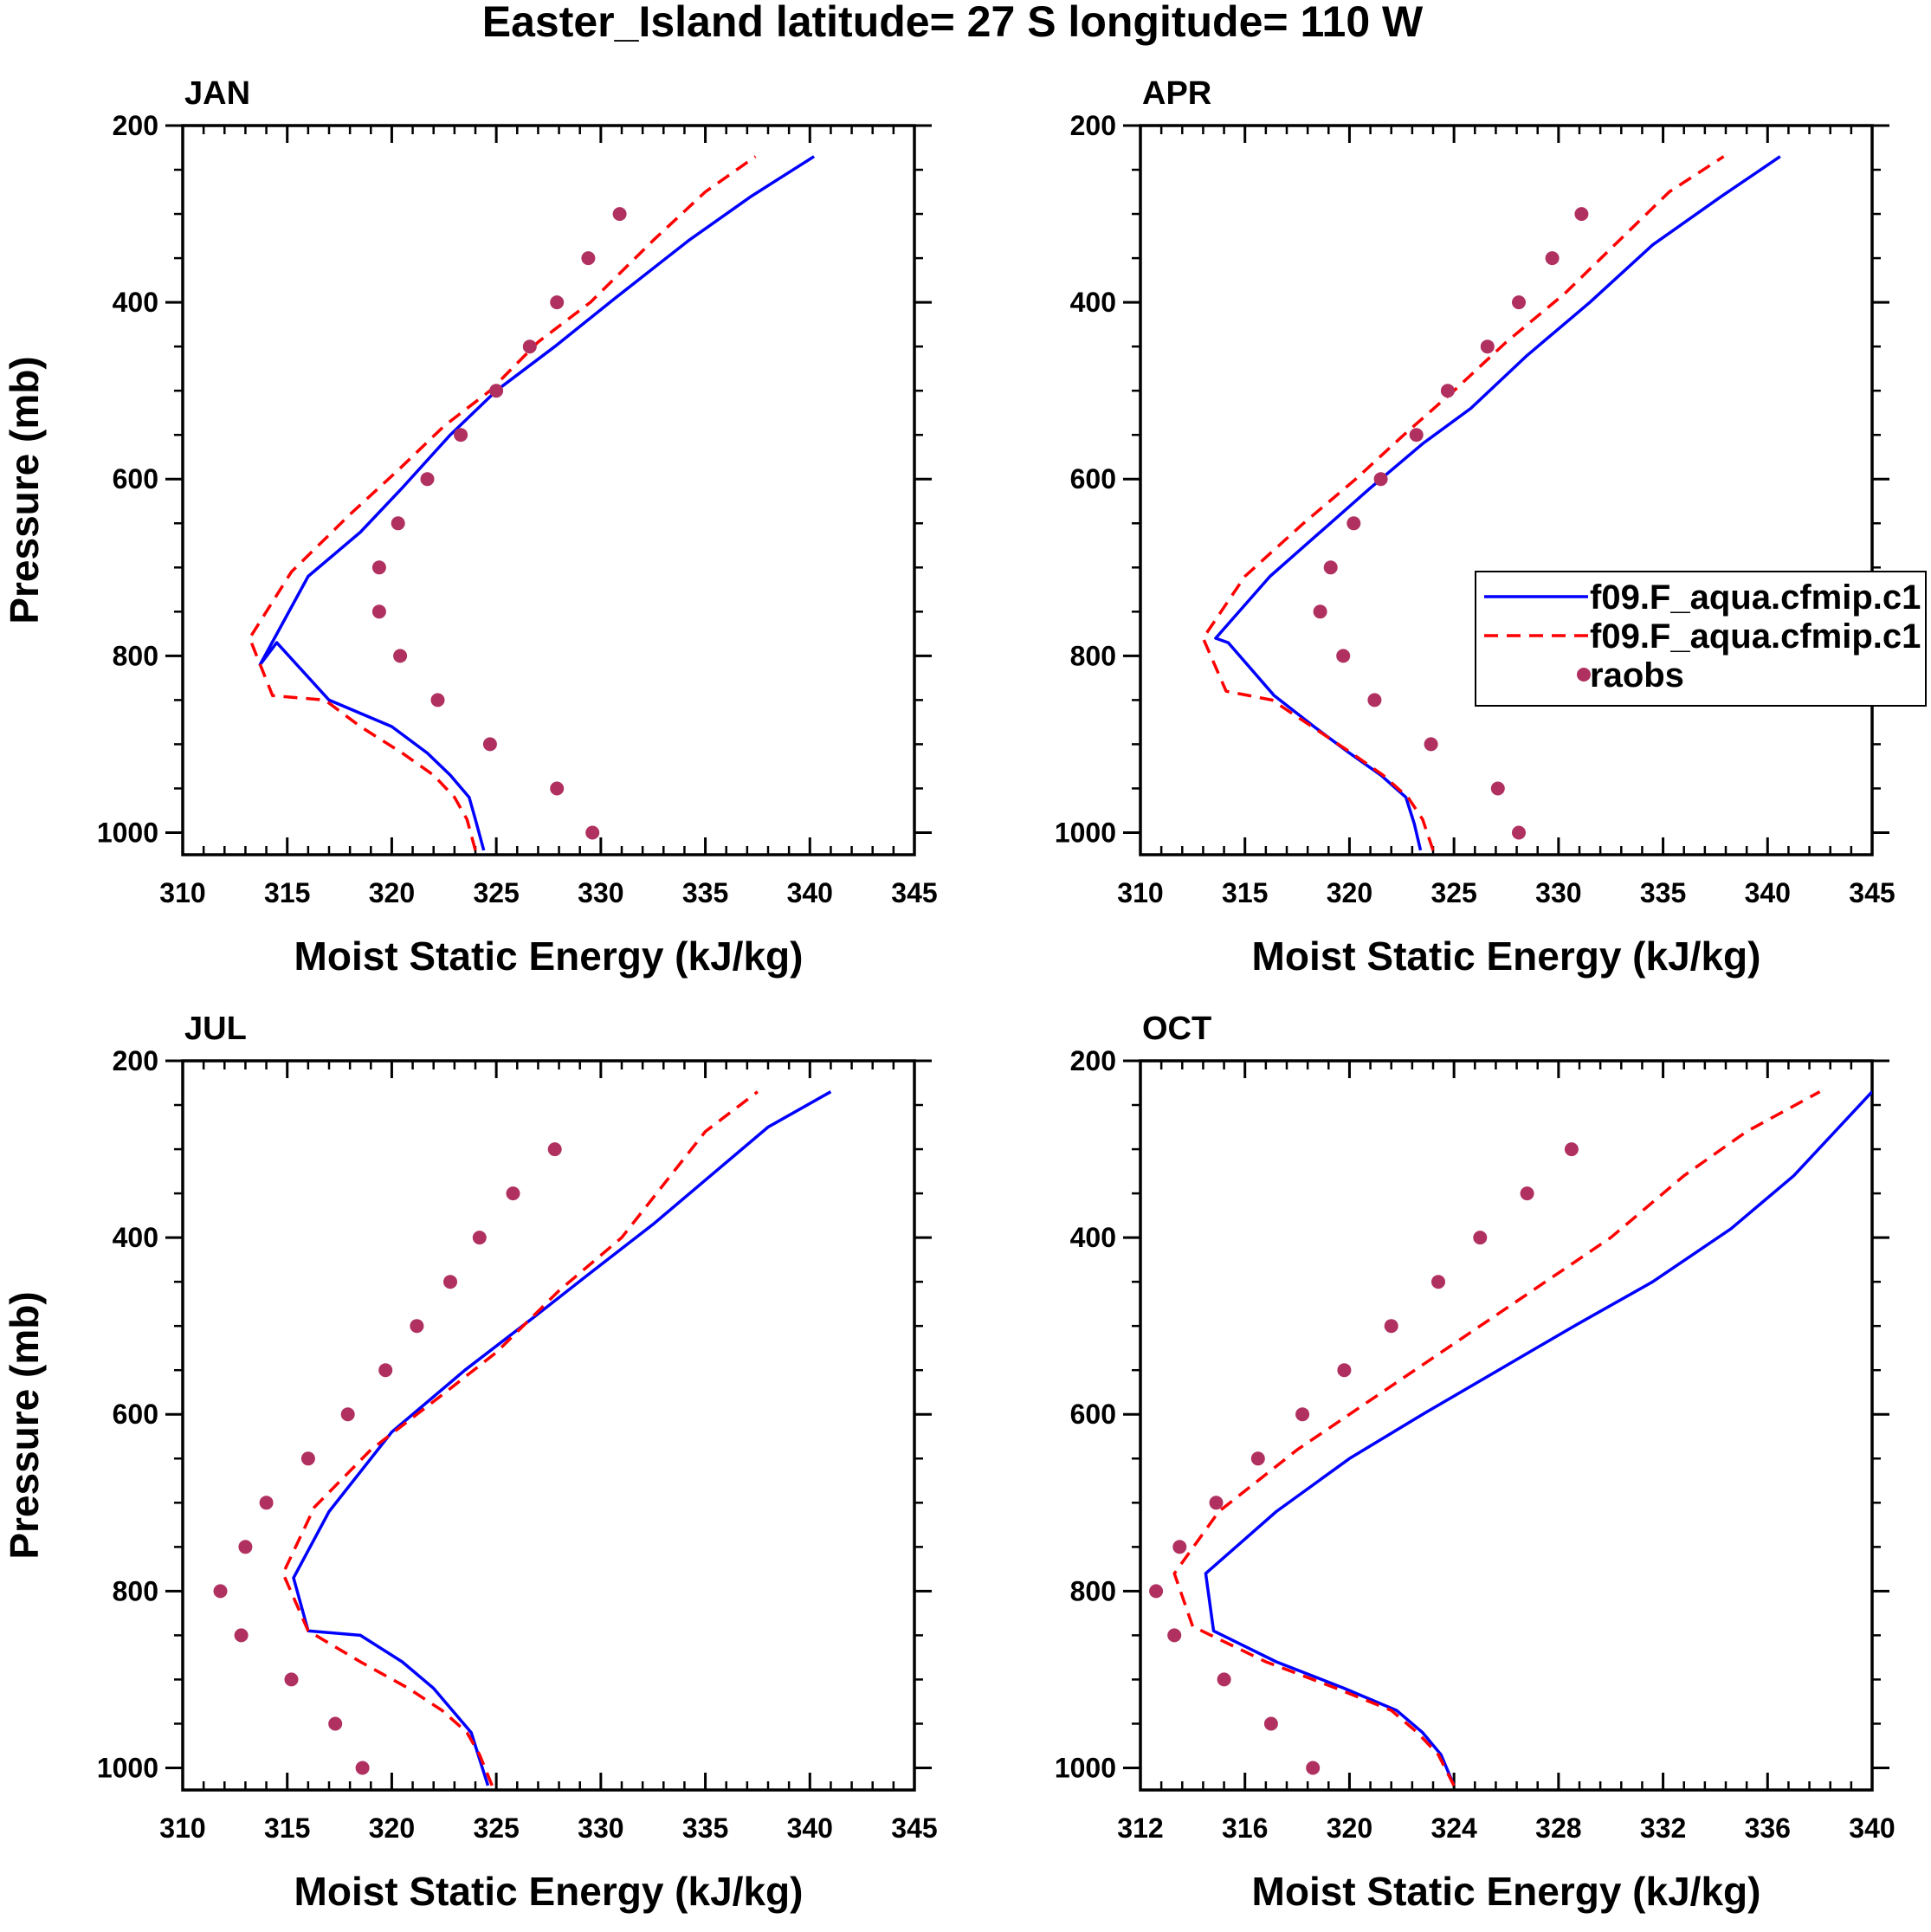 The image size is (1931, 1932). Describe the element at coordinates (600, 1828) in the screenshot. I see `x-tick-label: 330` at that location.